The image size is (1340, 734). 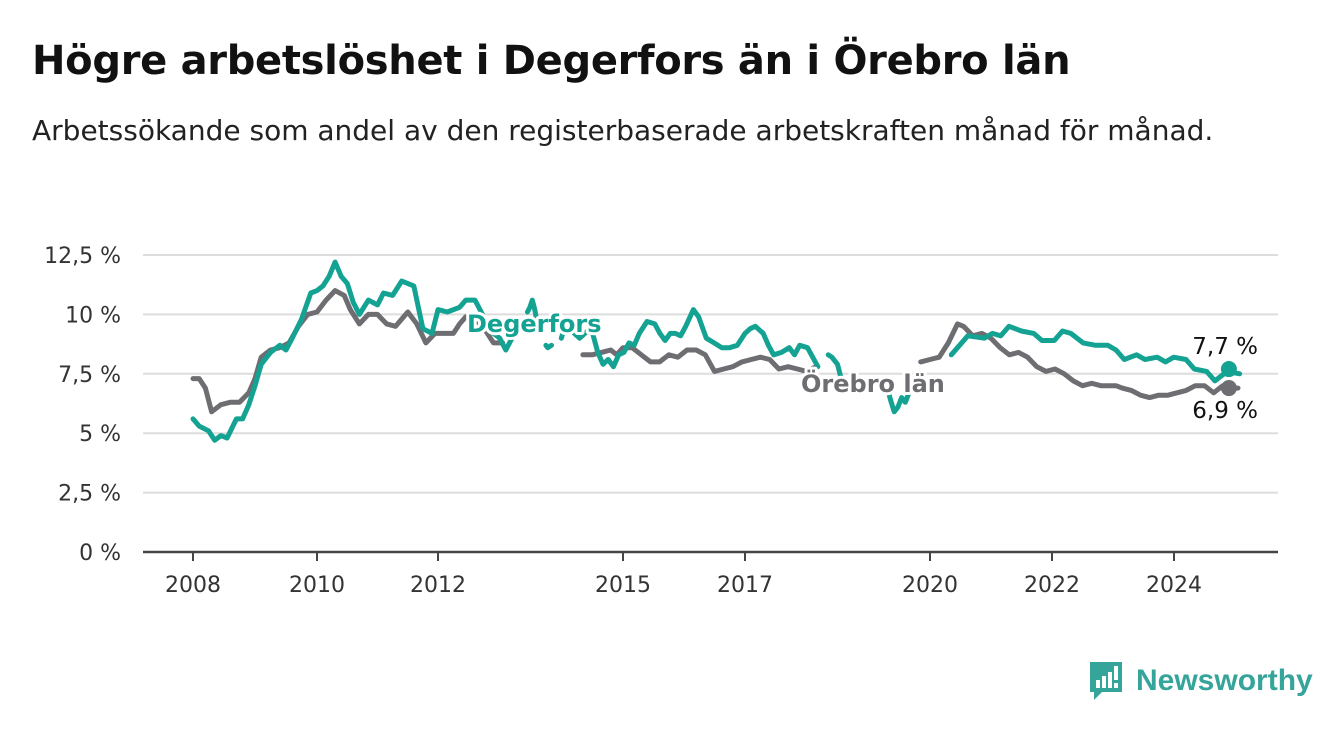 I want to click on brand-name: Newsworthy, so click(x=1224, y=680).